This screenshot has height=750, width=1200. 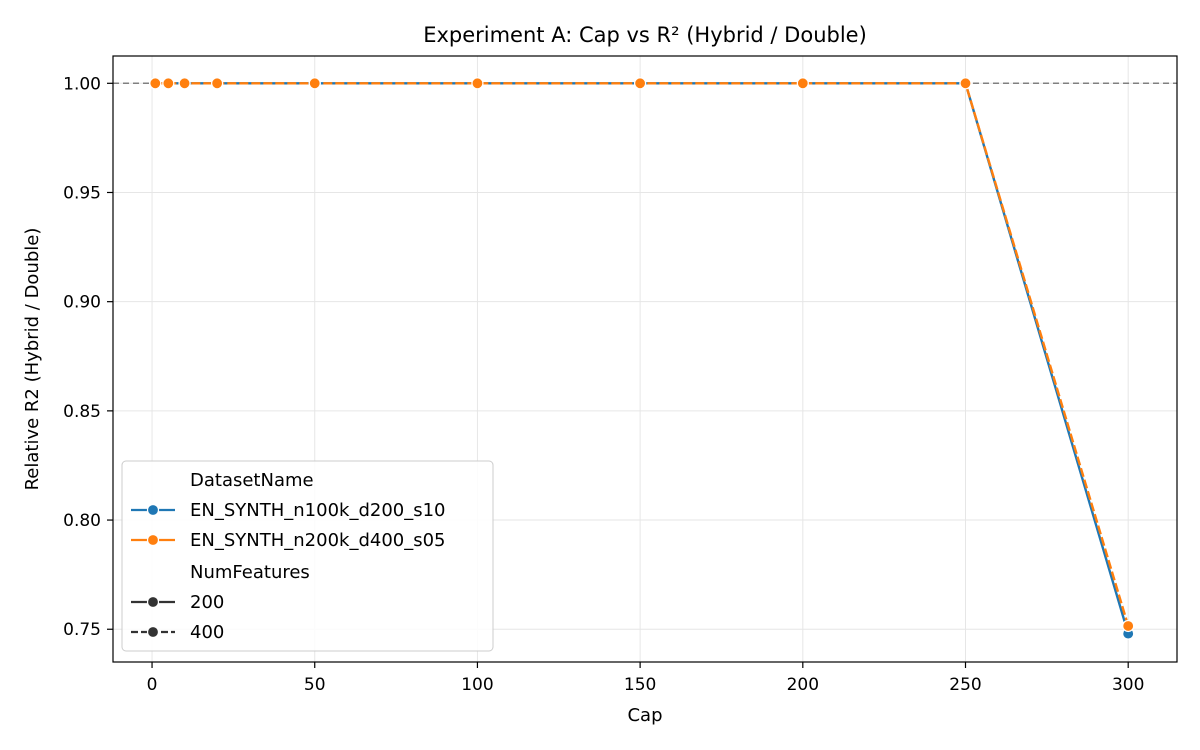 What do you see at coordinates (250, 572) in the screenshot?
I see `legend-style-title: NumFeatures` at bounding box center [250, 572].